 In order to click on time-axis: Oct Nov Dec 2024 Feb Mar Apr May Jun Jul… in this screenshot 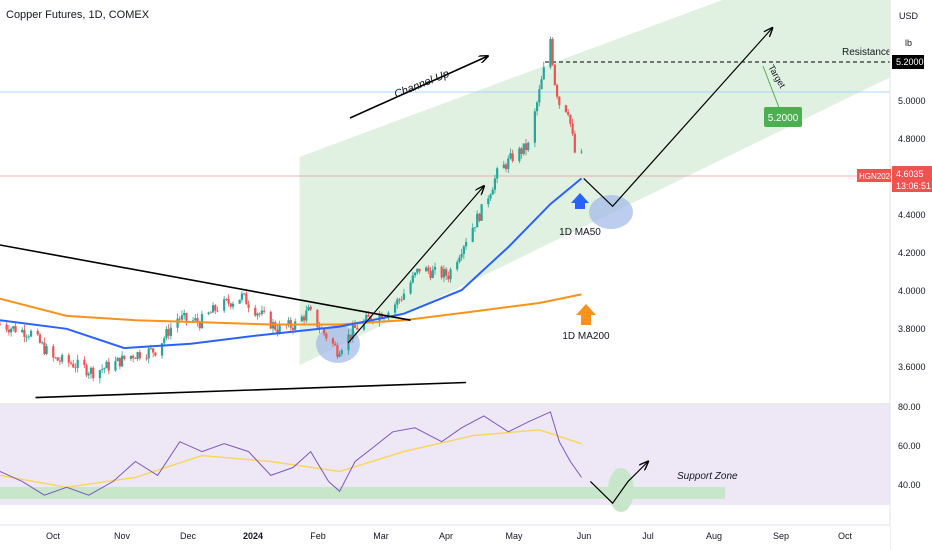, I will do `click(445, 537)`.